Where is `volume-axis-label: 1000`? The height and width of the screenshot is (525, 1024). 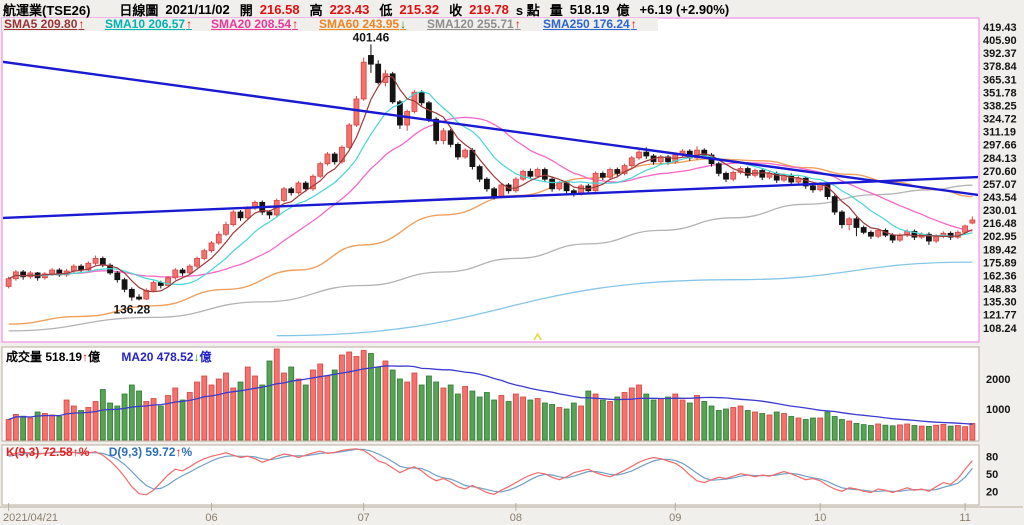
volume-axis-label: 1000 is located at coordinates (998, 410).